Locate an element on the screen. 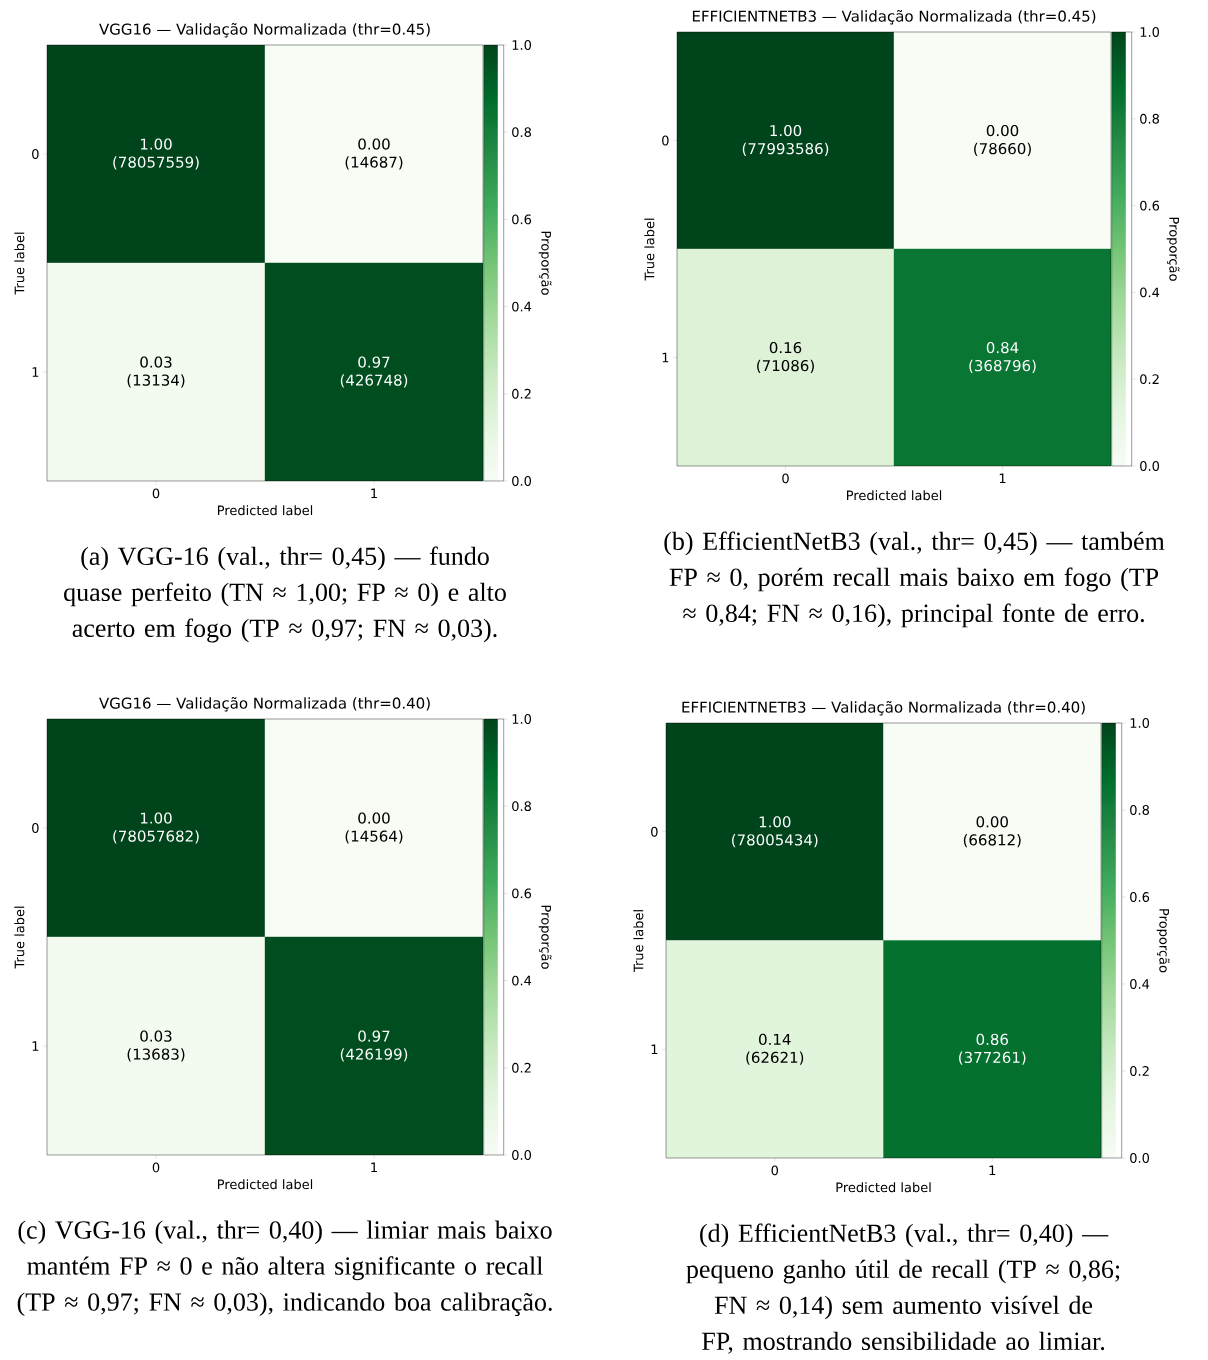 This screenshot has width=1208, height=1360. data-label: 0.00 (78660) is located at coordinates (1002, 140).